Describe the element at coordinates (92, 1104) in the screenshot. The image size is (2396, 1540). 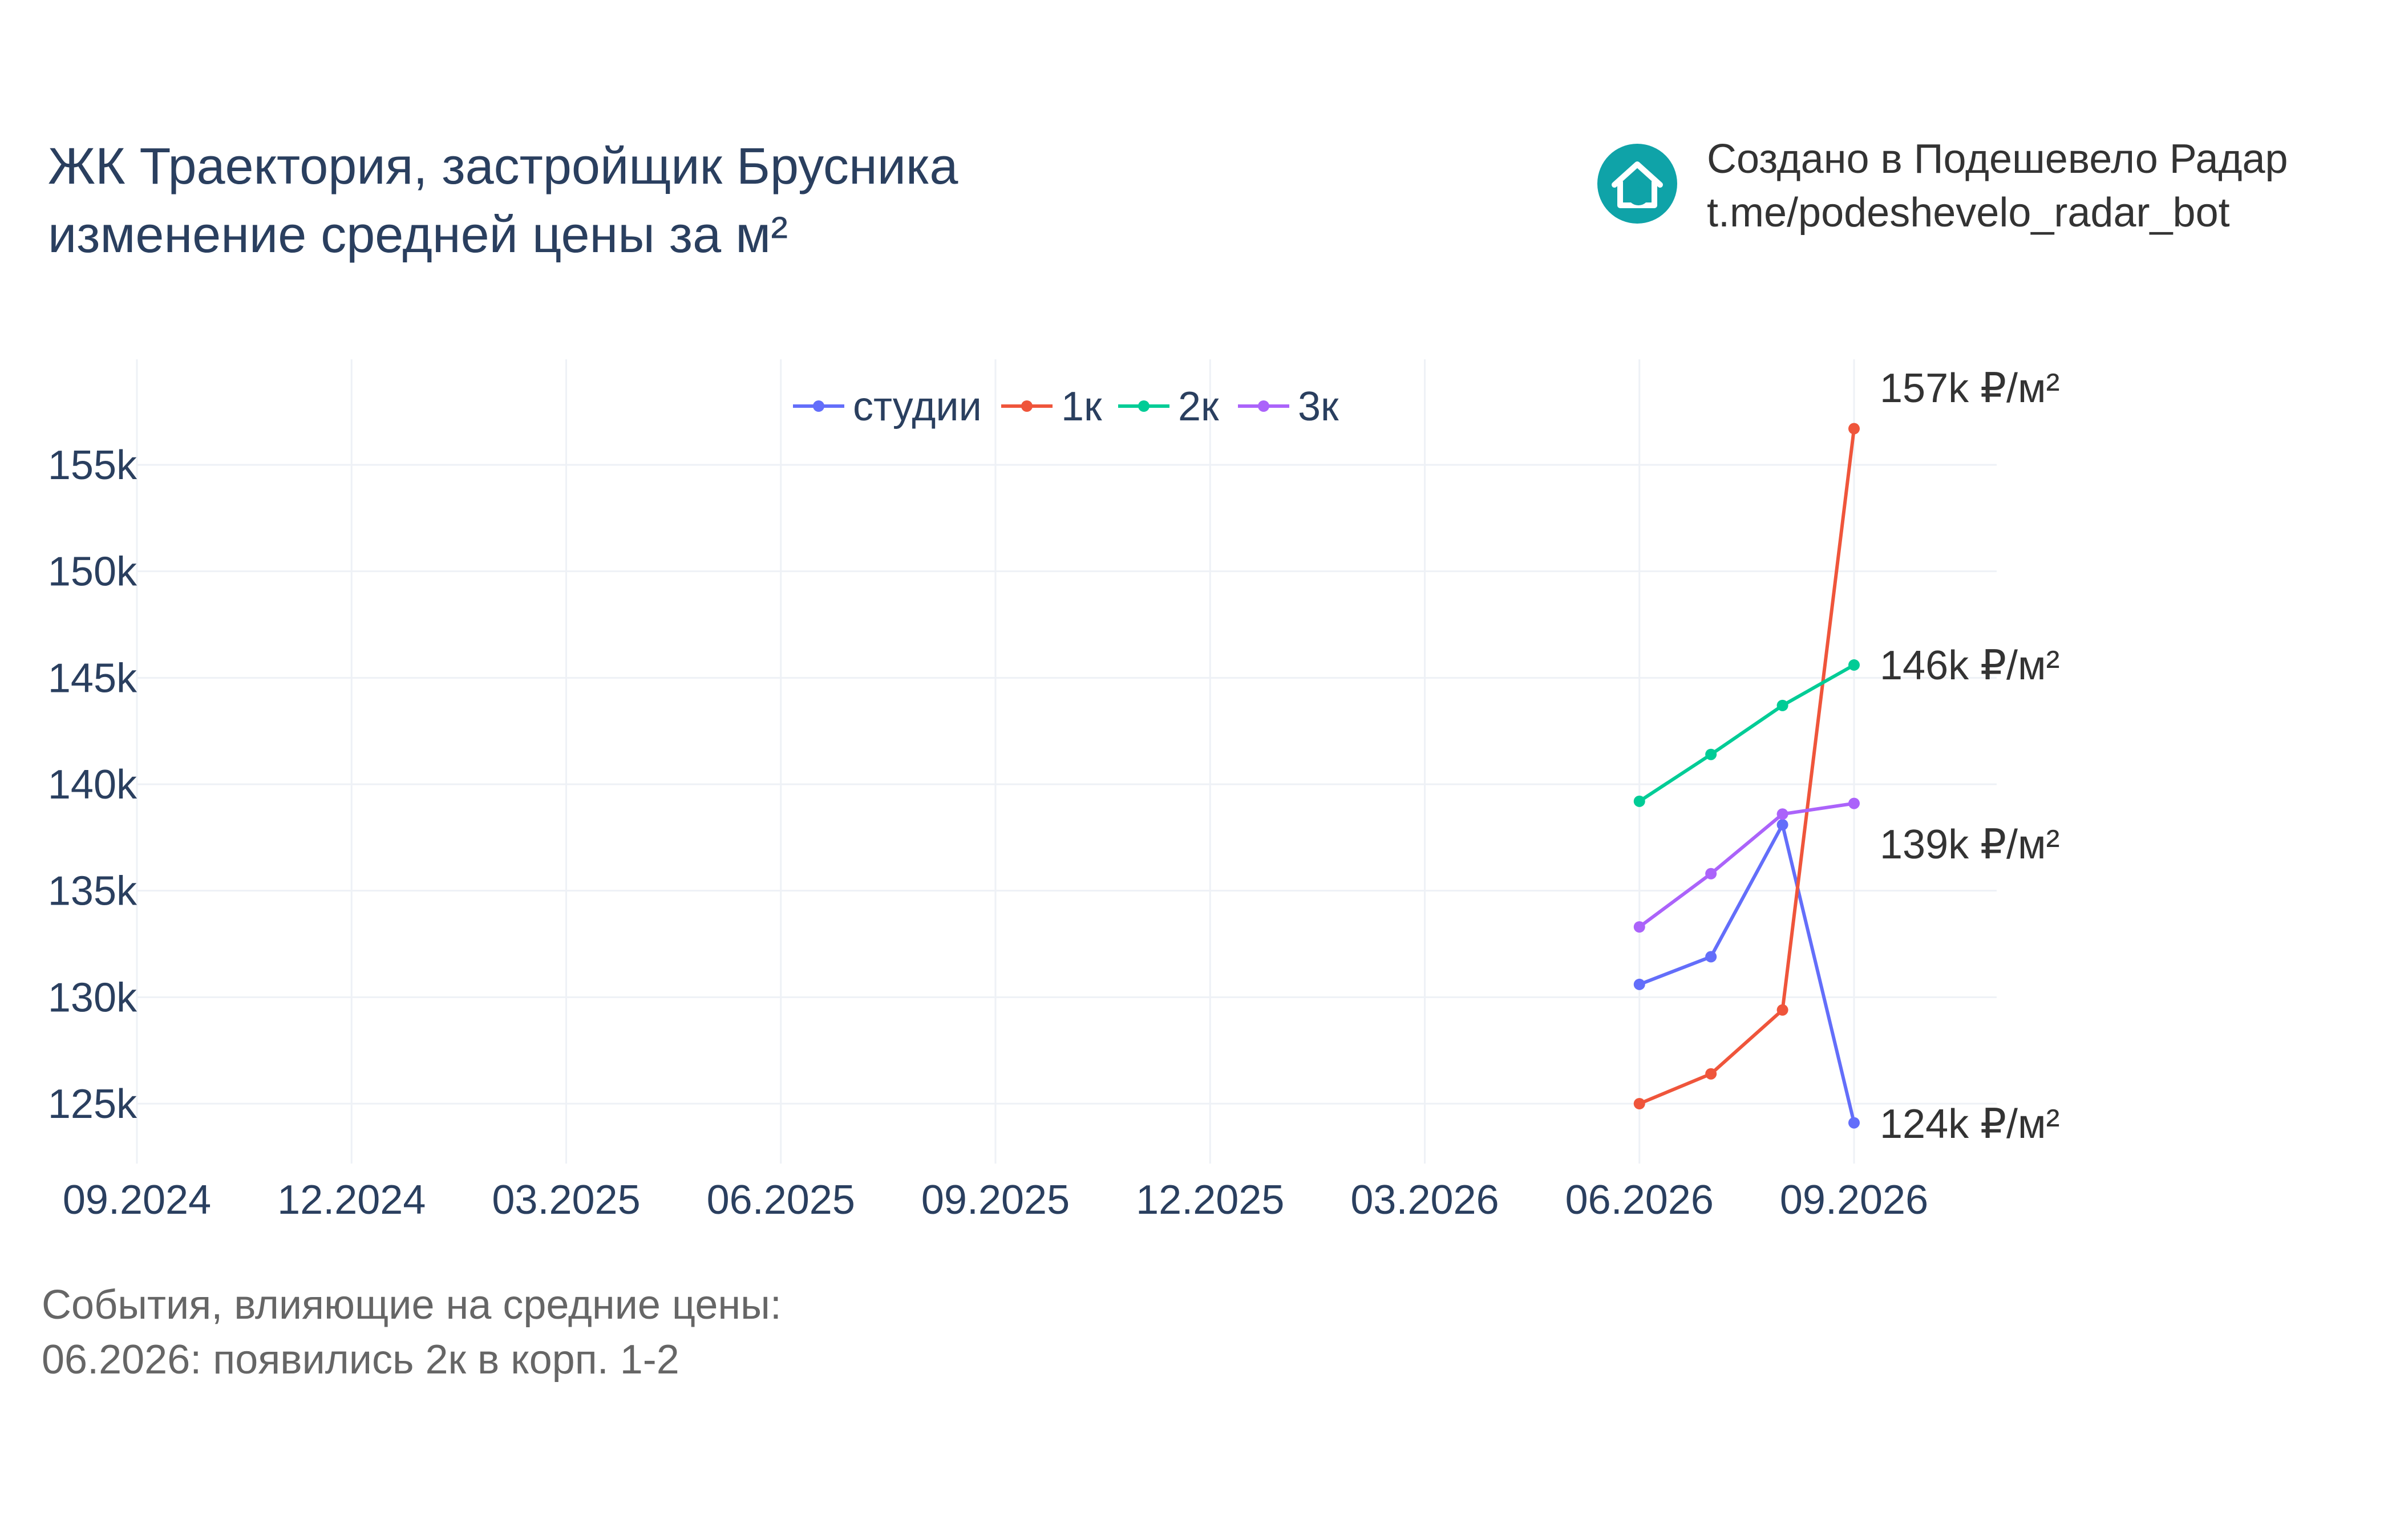
I see `y-tick-label: 125k` at that location.